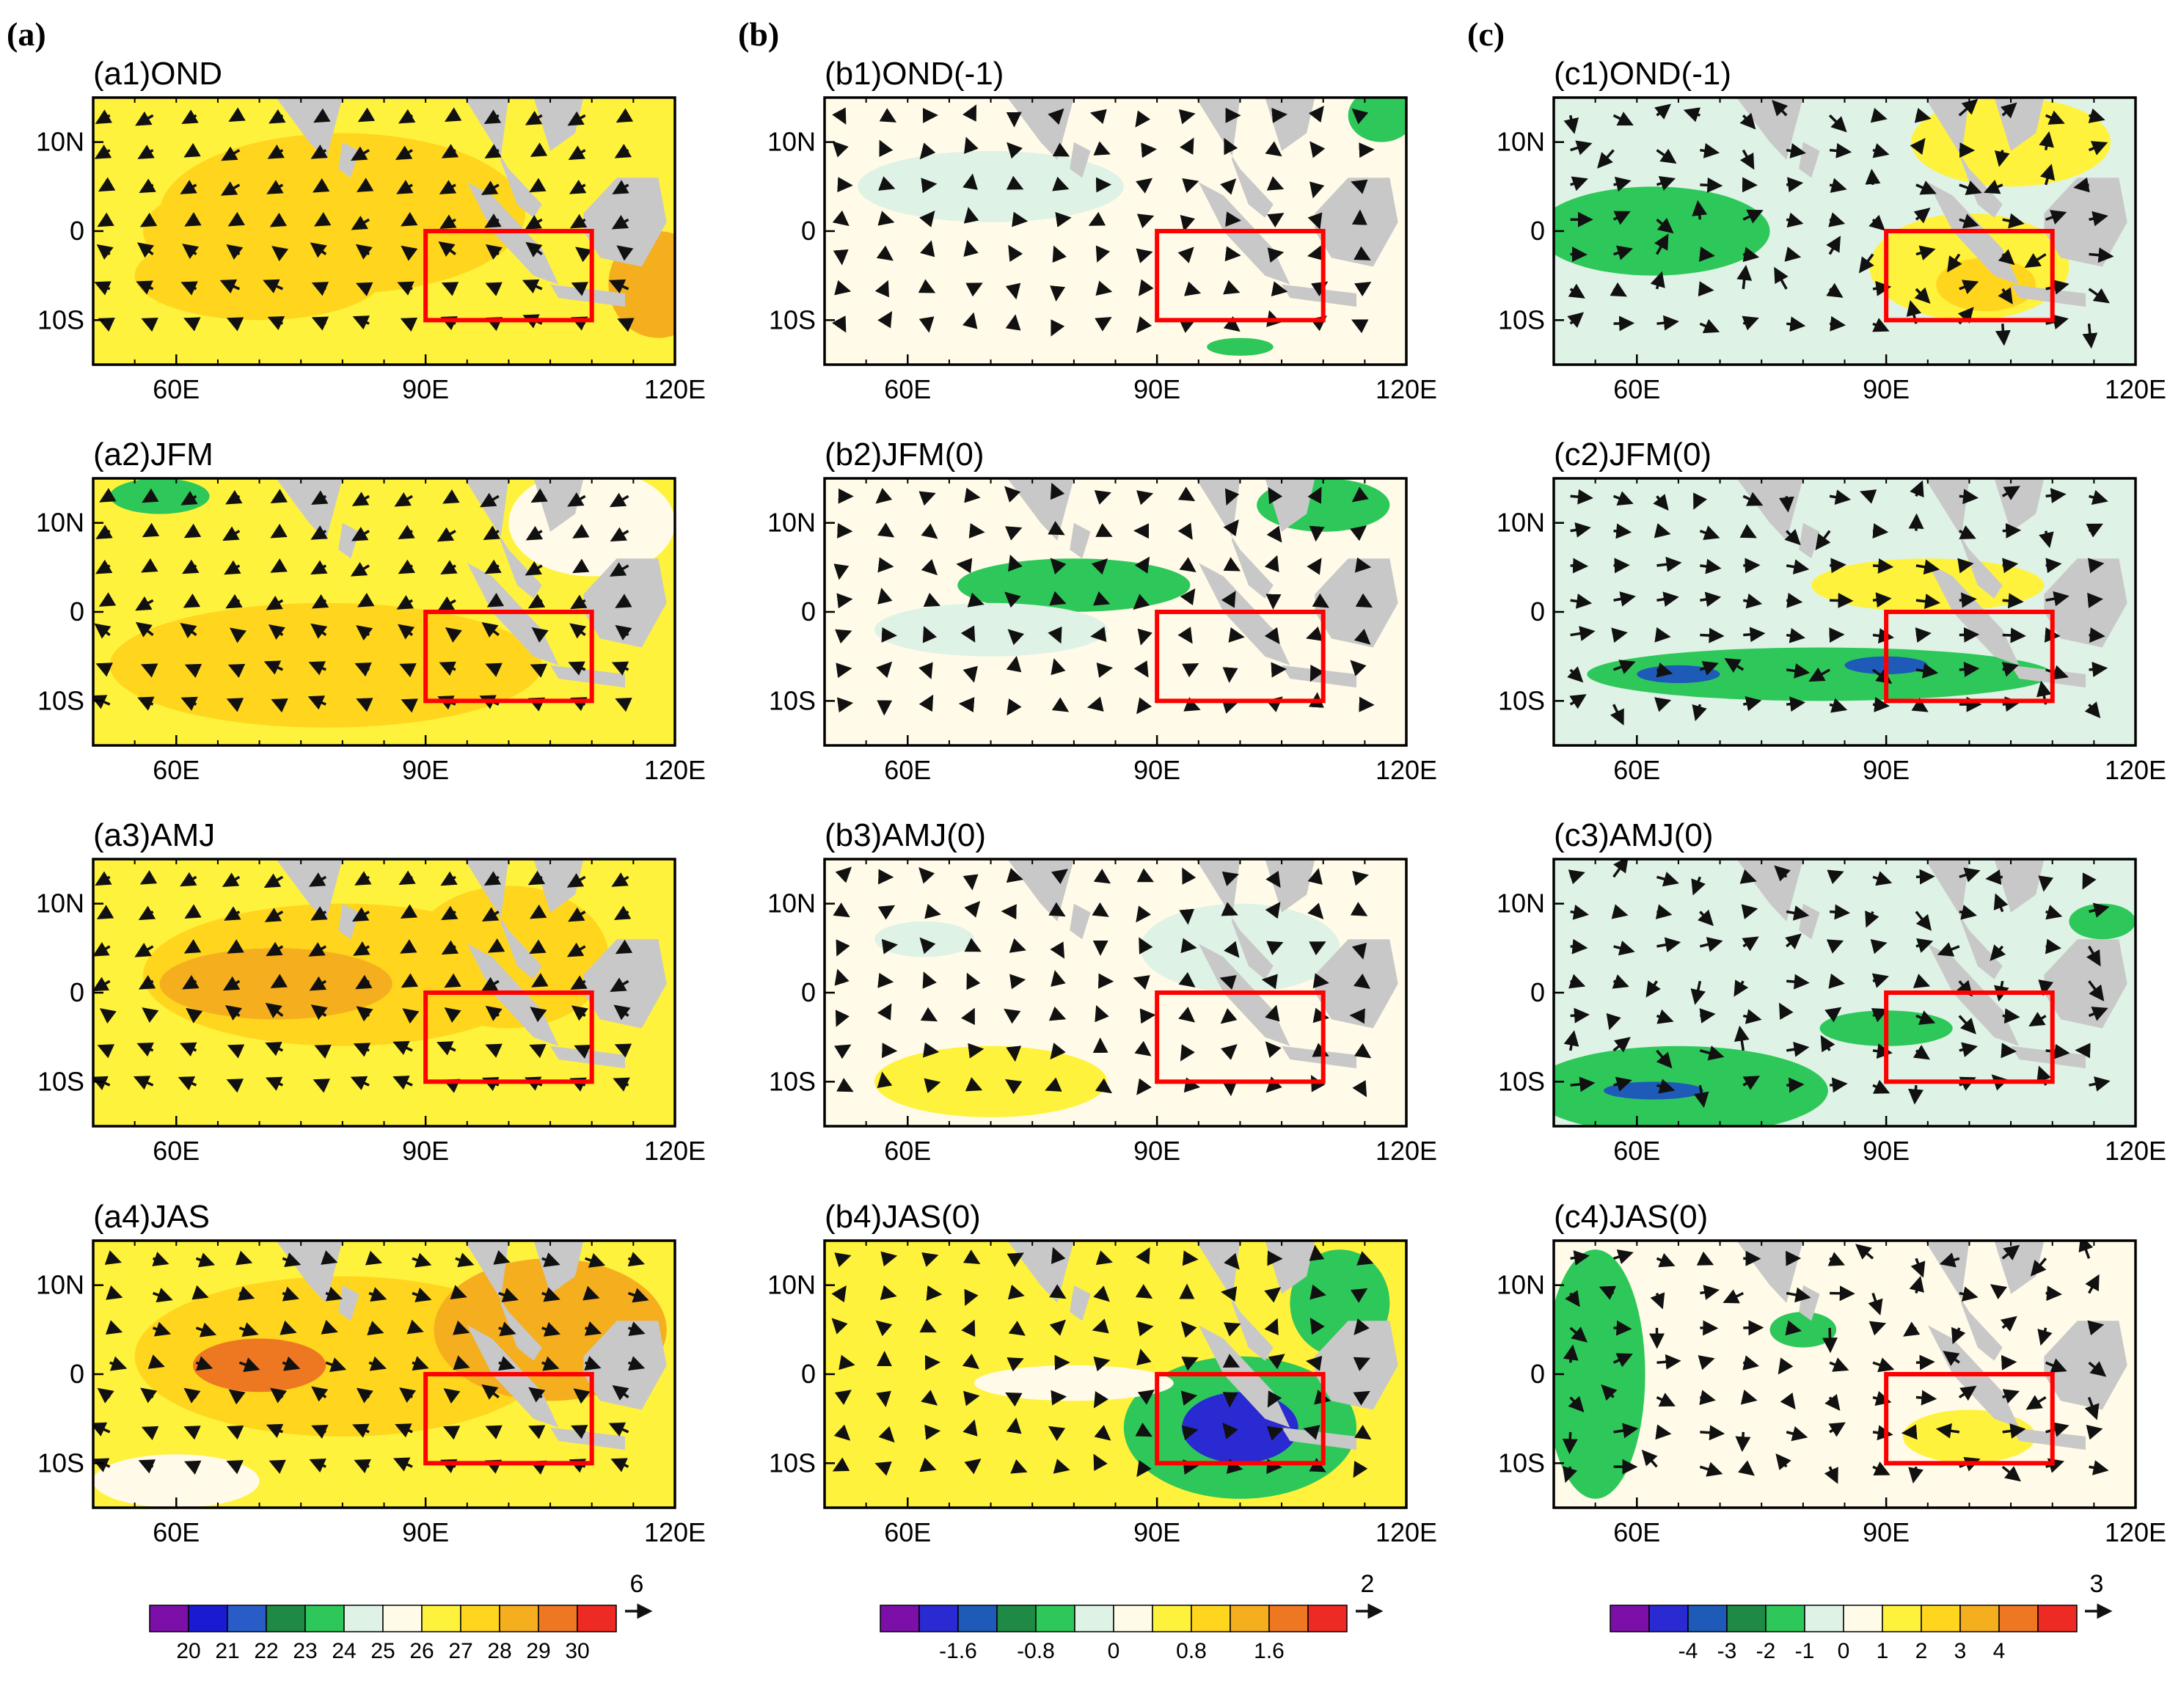 The width and height of the screenshot is (2170, 1708). Describe the element at coordinates (1368, 1584) in the screenshot. I see `reference-vector-value: 2` at that location.